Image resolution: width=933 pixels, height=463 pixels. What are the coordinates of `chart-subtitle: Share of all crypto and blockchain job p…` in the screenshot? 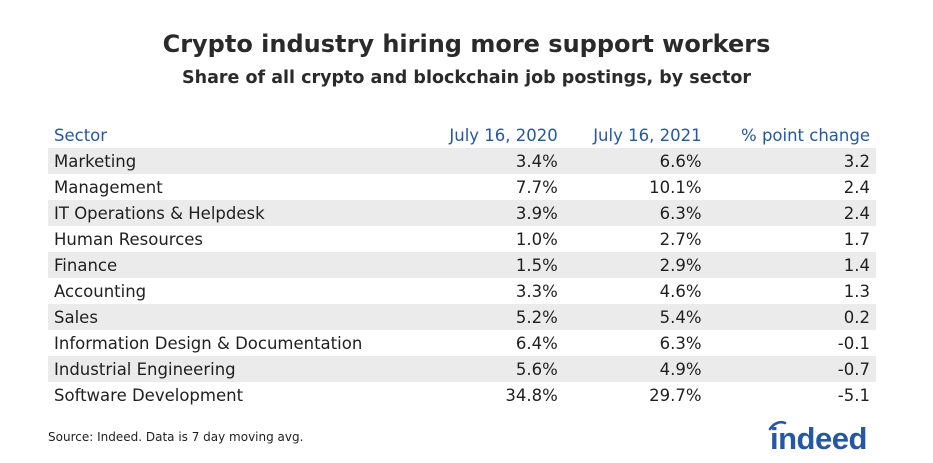 It's located at (466, 78).